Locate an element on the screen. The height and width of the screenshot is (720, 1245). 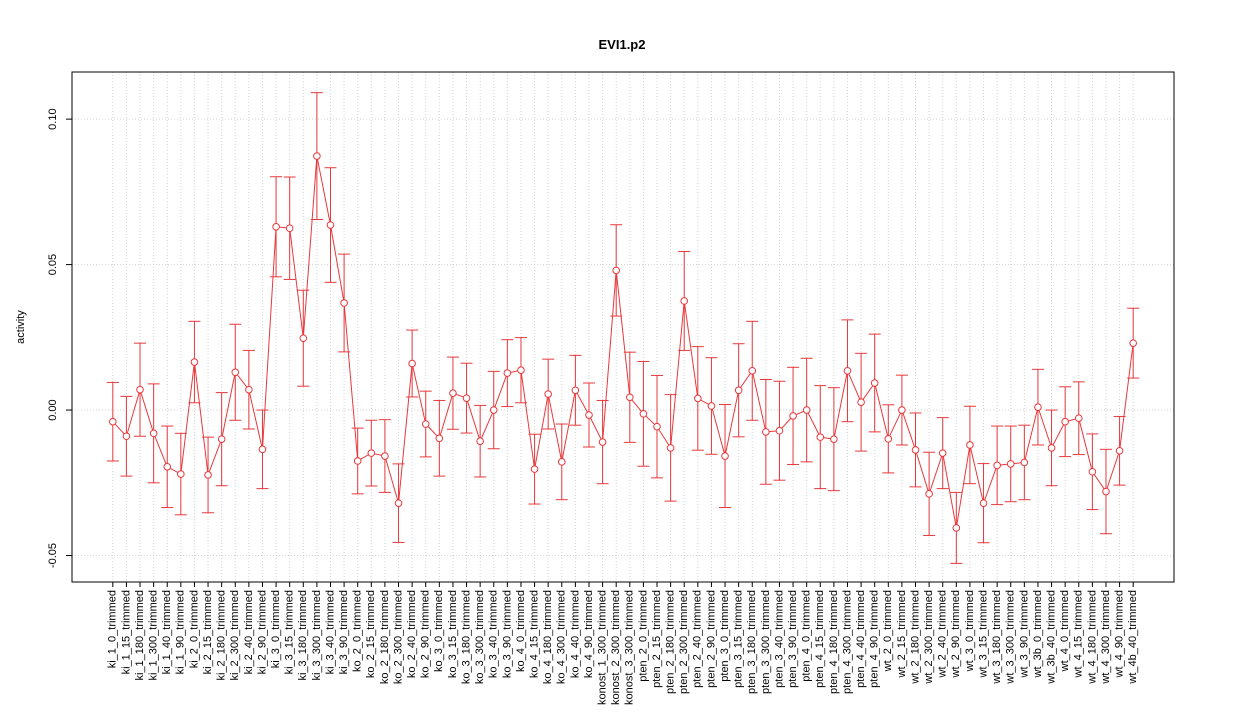
chart-title: EVI1.p2 is located at coordinates (622, 44).